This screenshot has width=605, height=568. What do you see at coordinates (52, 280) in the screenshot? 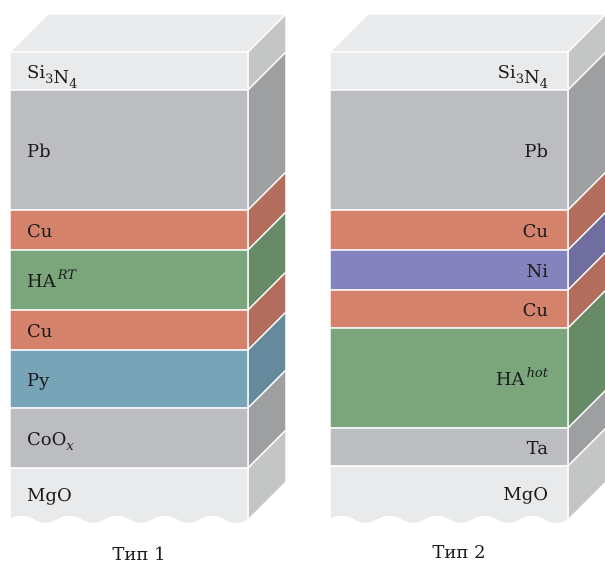
I see `layer-label-ha-rt: HA RT` at bounding box center [52, 280].